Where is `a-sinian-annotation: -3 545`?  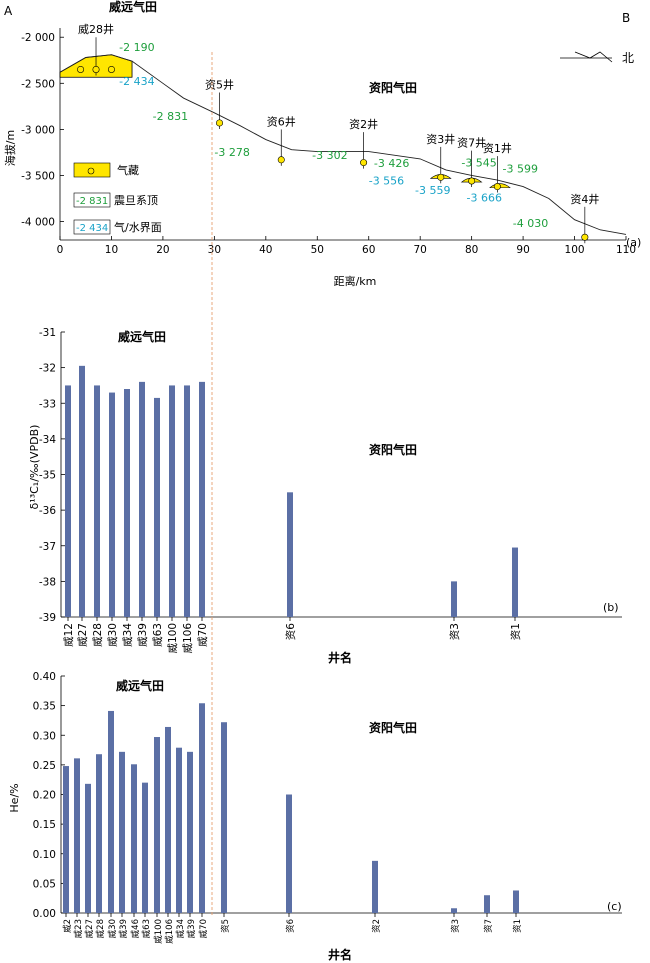
a-sinian-annotation: -3 545 is located at coordinates (478, 162).